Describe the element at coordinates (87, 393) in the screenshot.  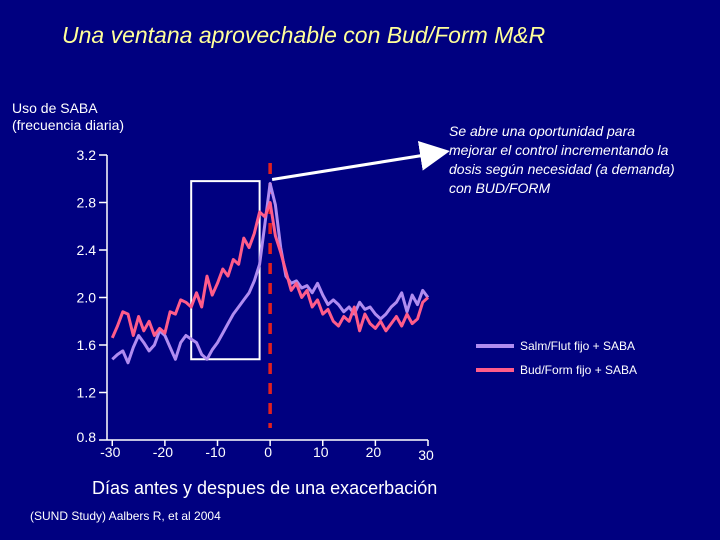
I see `y-tick-label: 1.2` at that location.